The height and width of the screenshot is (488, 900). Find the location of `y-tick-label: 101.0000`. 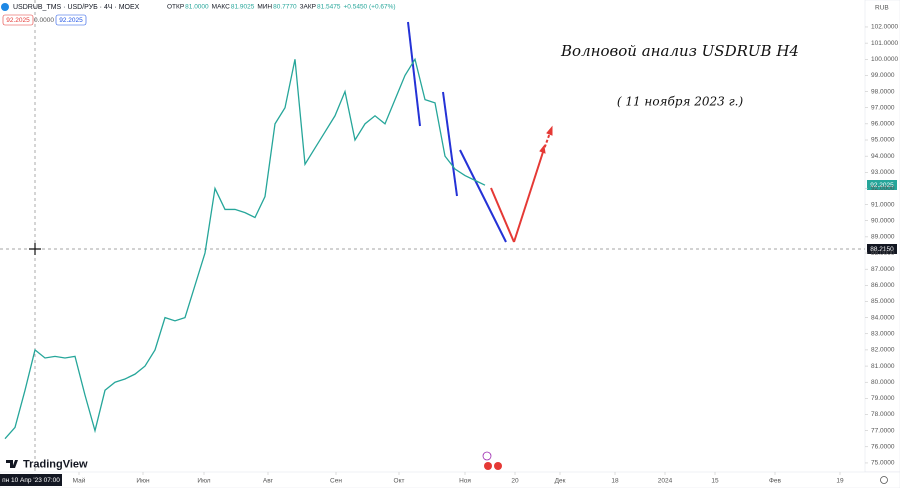

y-tick-label: 101.0000 is located at coordinates (884, 43).